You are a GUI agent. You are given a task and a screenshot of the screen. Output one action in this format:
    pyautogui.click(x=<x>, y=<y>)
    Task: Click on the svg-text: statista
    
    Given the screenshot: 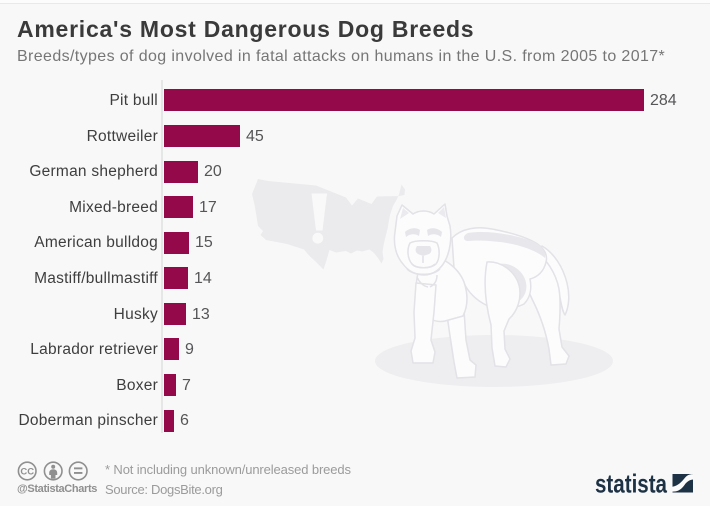 What is the action you would take?
    pyautogui.click(x=631, y=484)
    